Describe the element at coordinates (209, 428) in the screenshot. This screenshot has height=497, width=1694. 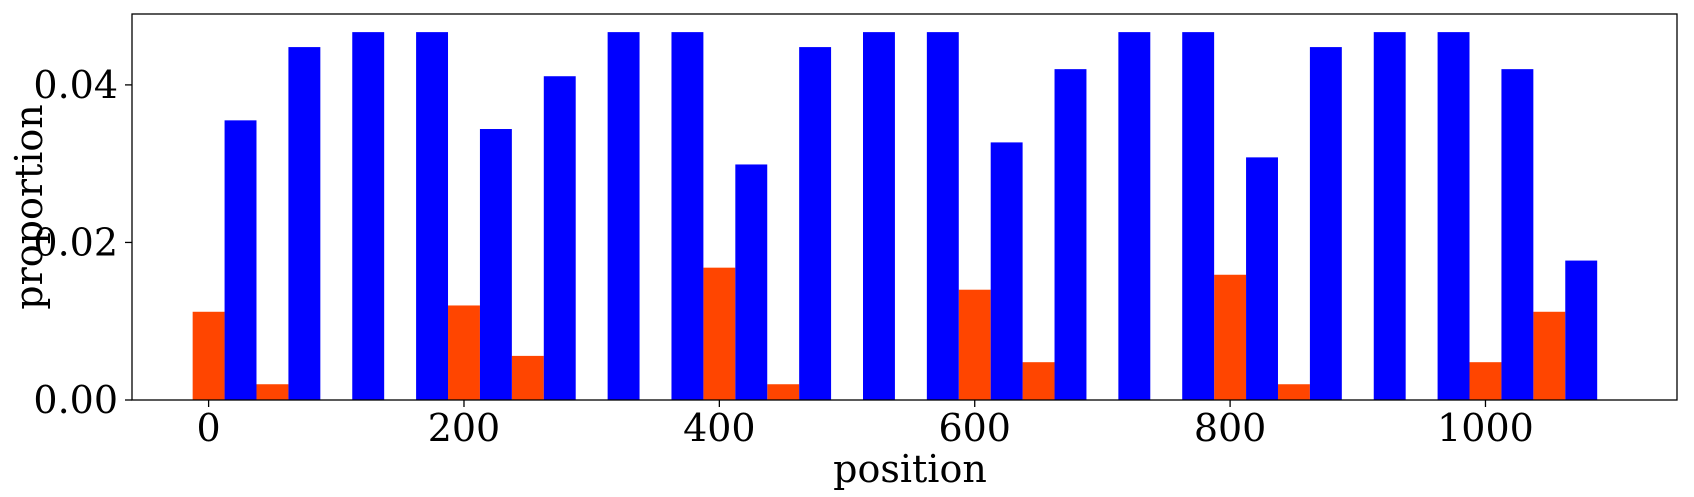
I see `x-tick-label: 0` at that location.